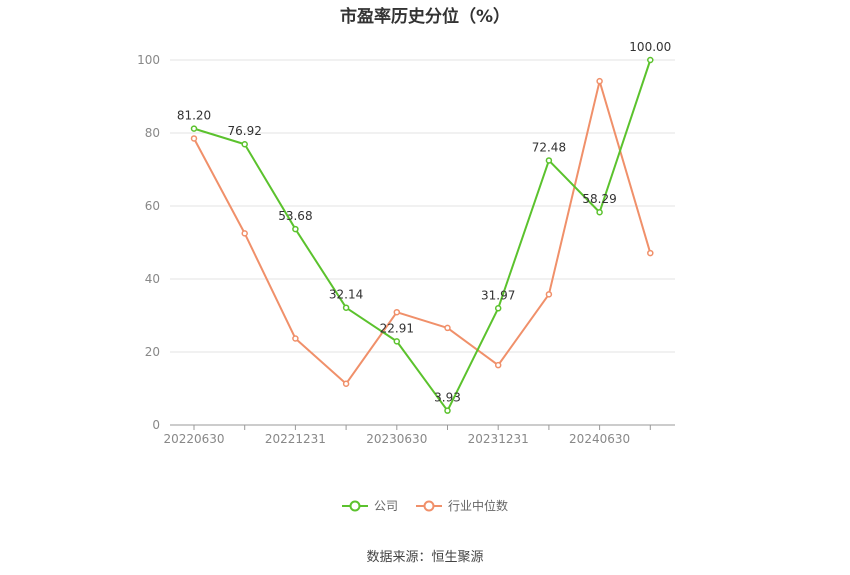 The height and width of the screenshot is (575, 850). What do you see at coordinates (599, 439) in the screenshot?
I see `x-tick-label: 20240630` at bounding box center [599, 439].